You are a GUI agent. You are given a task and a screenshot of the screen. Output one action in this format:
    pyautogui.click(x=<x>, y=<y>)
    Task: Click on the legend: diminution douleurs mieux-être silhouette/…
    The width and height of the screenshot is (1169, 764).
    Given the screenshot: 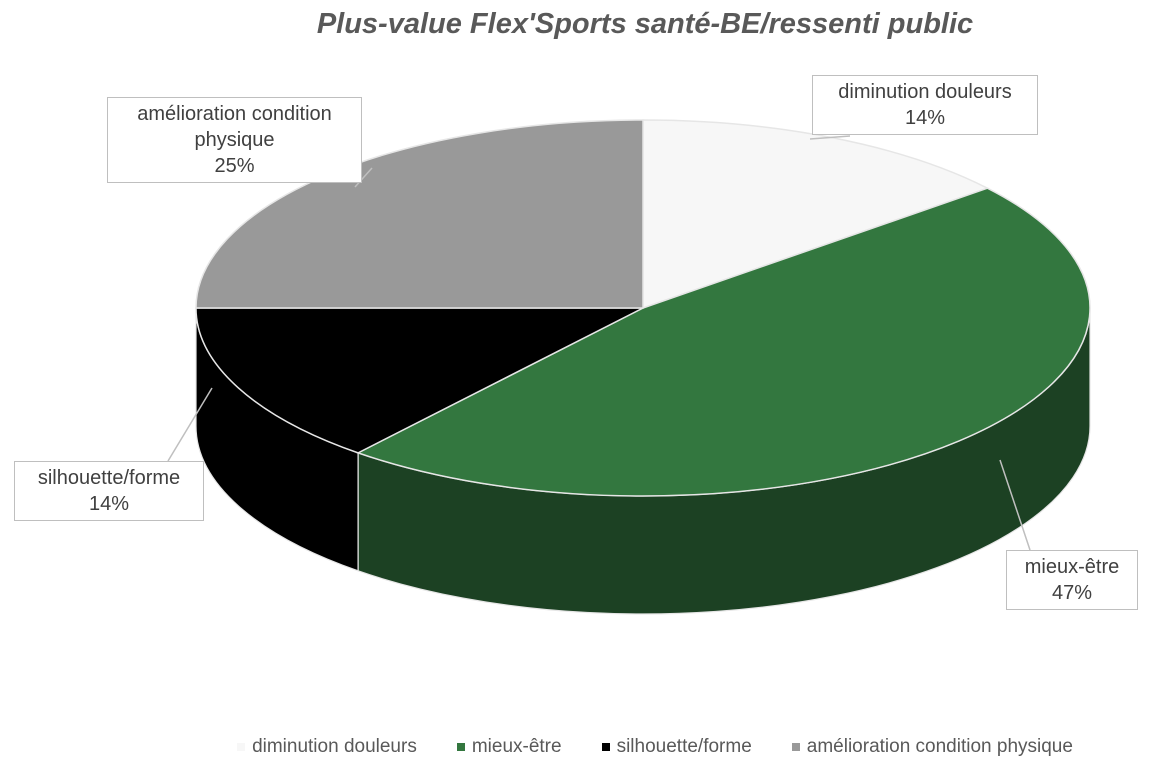 What is the action you would take?
    pyautogui.click(x=584, y=747)
    